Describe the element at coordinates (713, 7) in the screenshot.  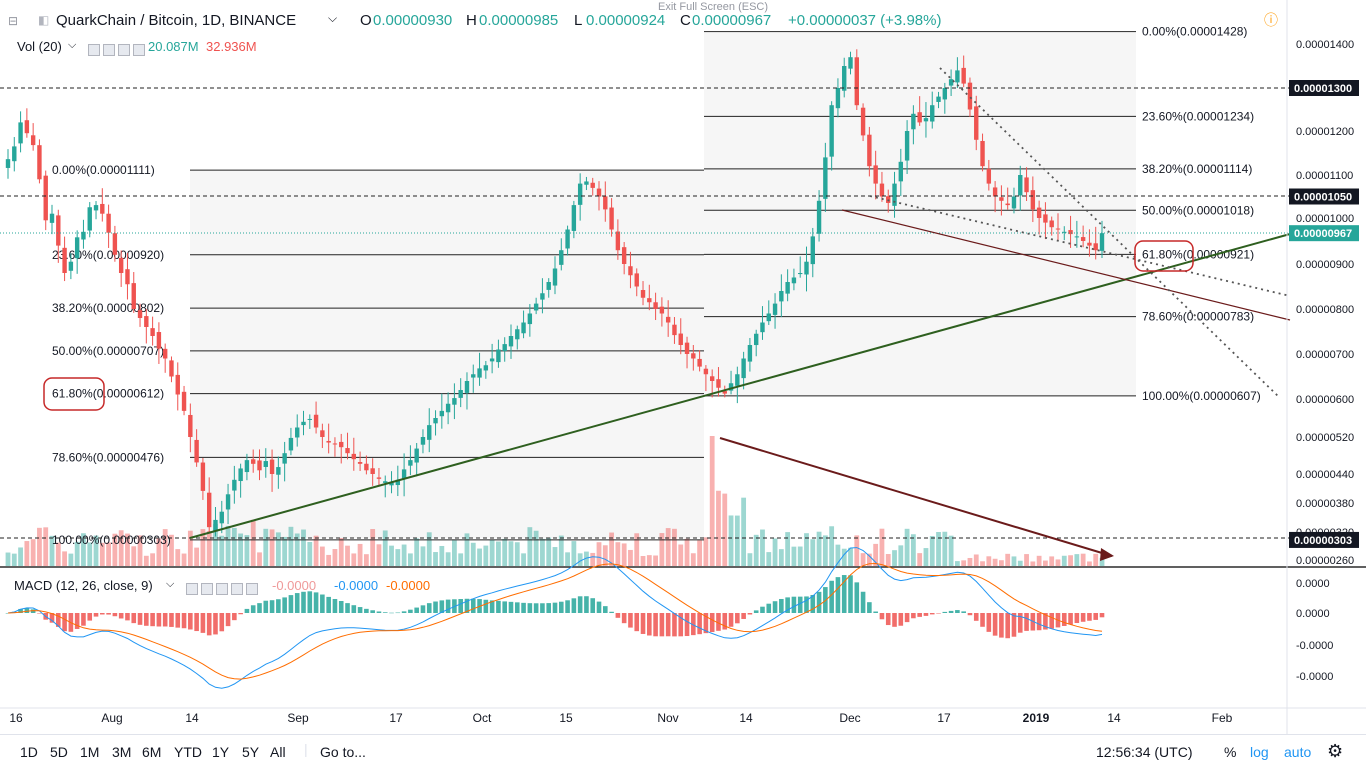
I see `exit-fullscreen-hint: Exit Full Screen (ESC)` at that location.